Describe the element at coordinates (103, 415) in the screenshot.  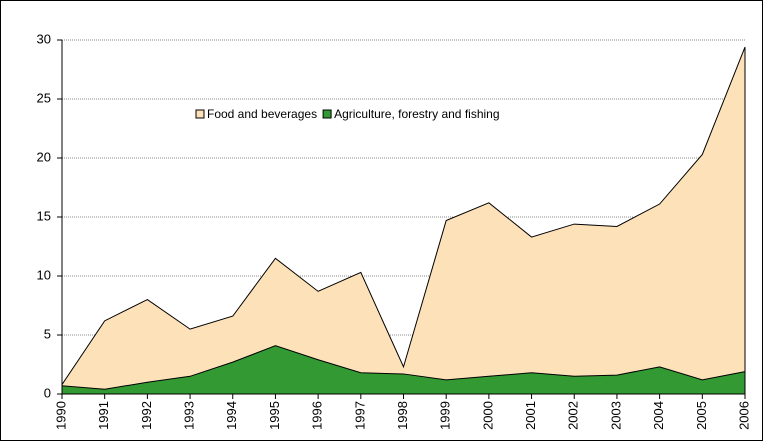
I see `x-tick-label: 1991` at that location.